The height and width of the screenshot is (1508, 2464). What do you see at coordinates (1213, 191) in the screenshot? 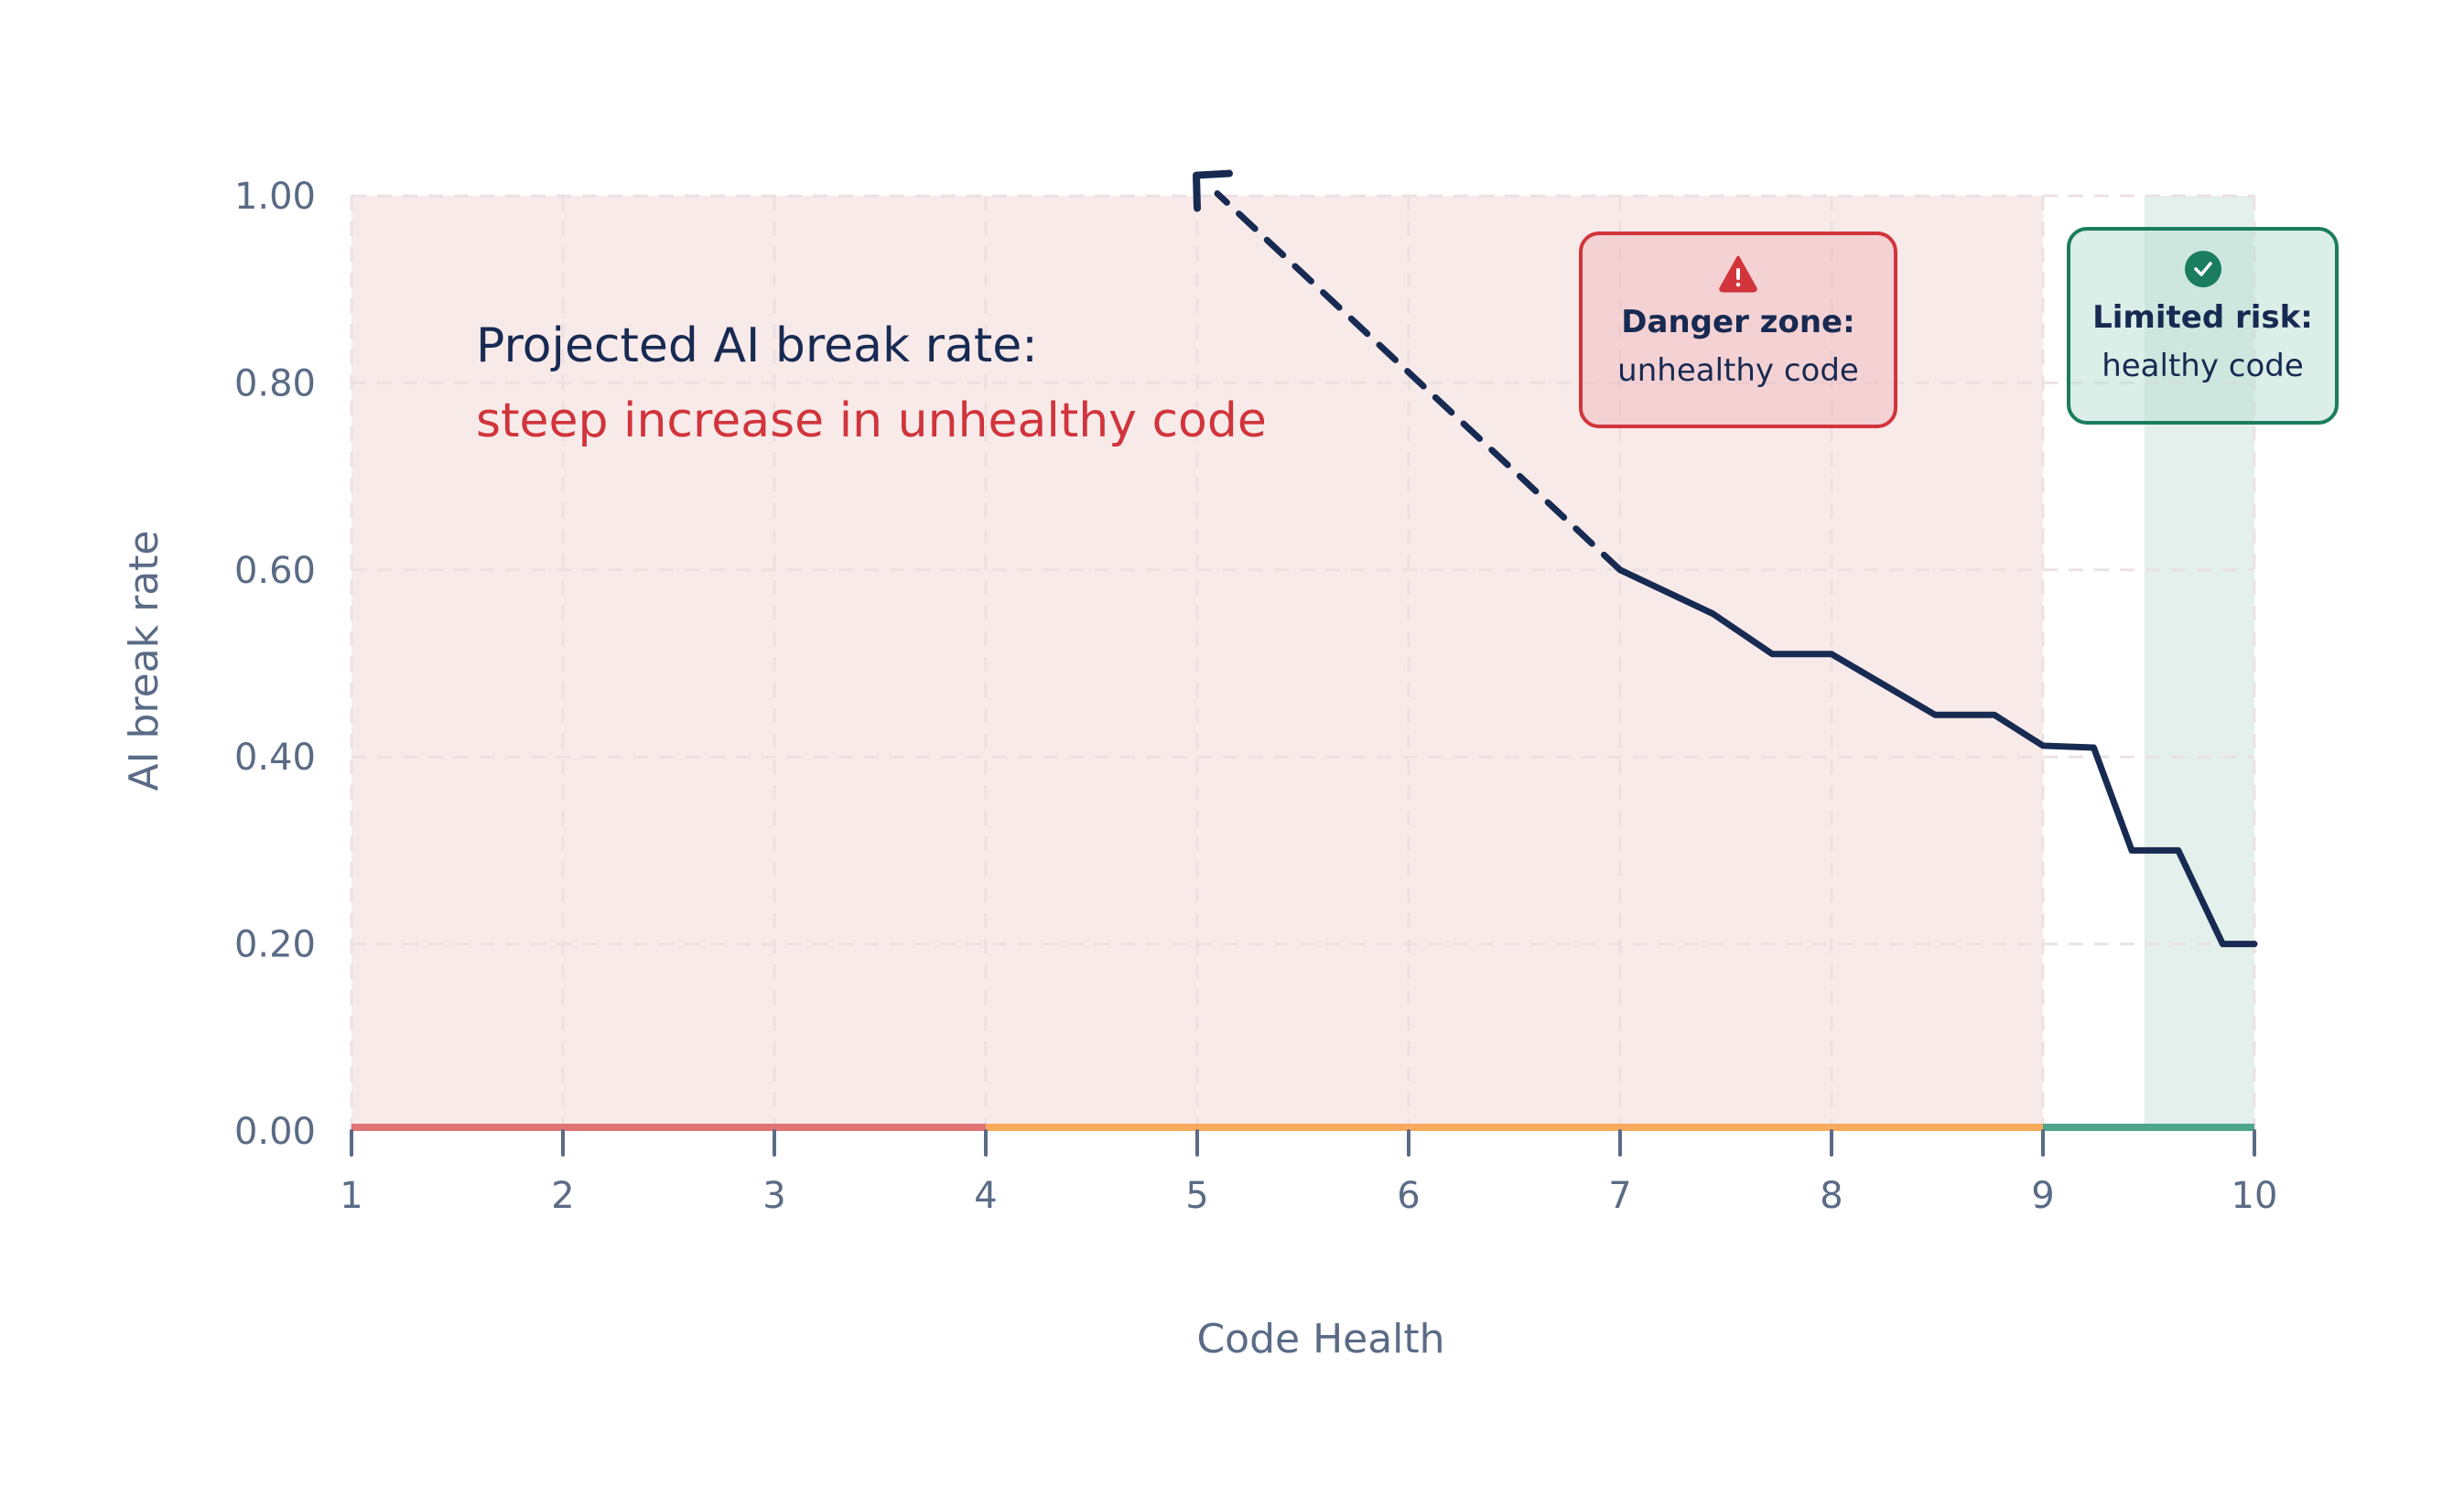
I see `projection-arrowhead` at bounding box center [1213, 191].